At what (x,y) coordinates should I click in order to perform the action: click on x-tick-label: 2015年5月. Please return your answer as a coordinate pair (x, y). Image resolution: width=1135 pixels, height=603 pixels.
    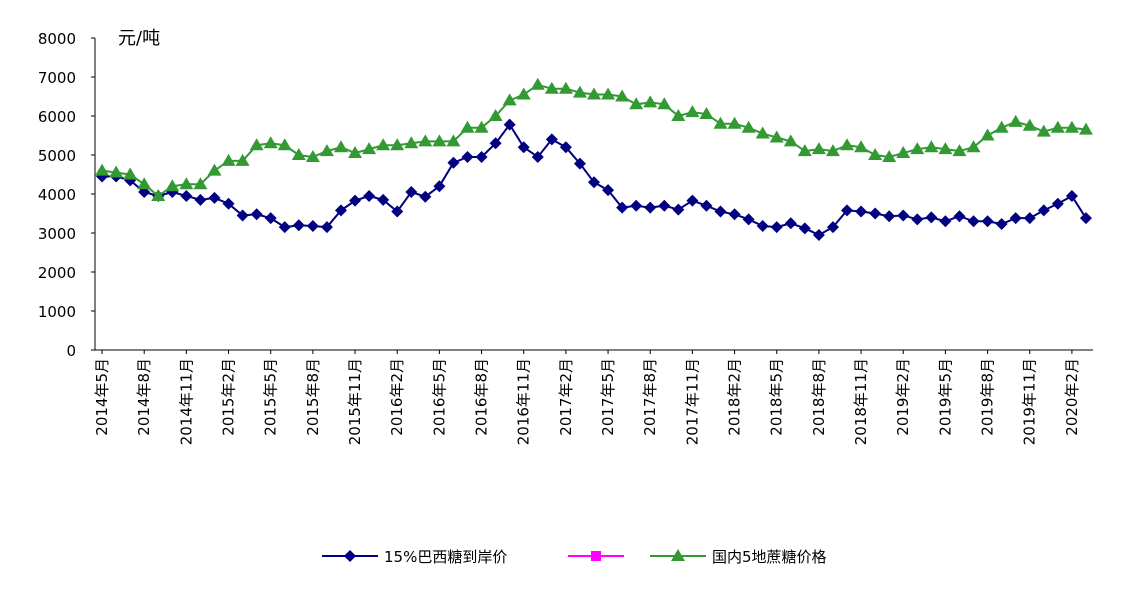
    Looking at the image, I should click on (271, 397).